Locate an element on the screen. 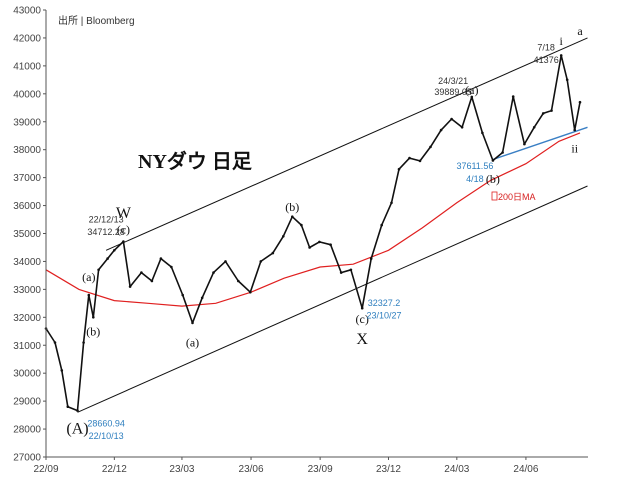  y-tick-label: 35000 is located at coordinates (27, 234).